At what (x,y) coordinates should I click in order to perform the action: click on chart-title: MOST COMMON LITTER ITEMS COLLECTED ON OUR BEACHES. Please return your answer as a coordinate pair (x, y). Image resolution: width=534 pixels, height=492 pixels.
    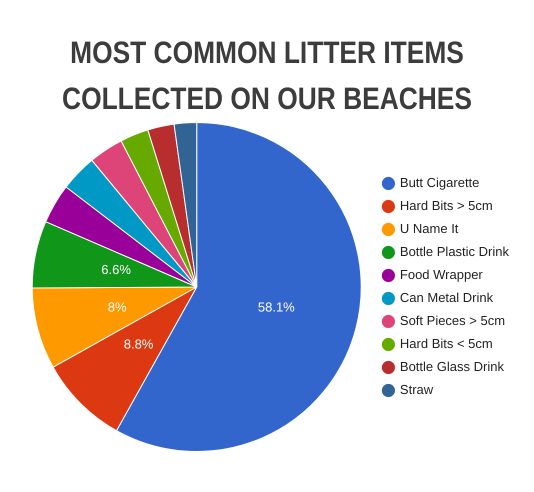
    Looking at the image, I should click on (267, 76).